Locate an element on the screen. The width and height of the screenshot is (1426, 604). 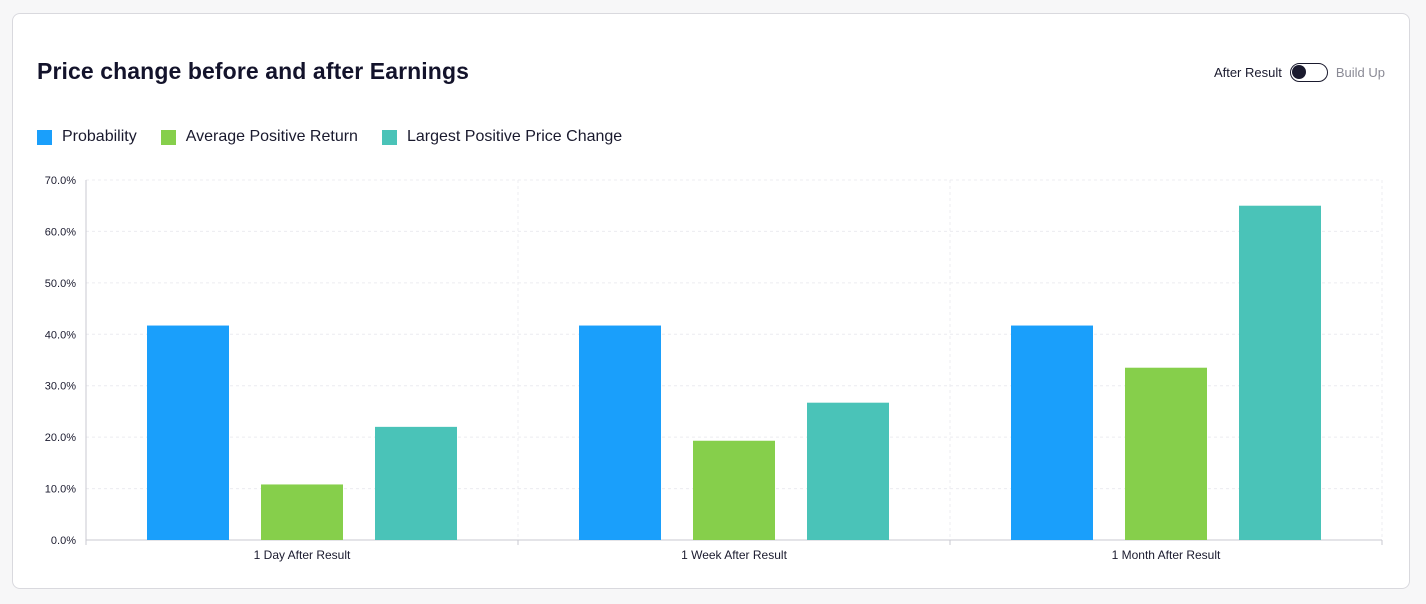
y-tick-label: 20.0% is located at coordinates (60, 438).